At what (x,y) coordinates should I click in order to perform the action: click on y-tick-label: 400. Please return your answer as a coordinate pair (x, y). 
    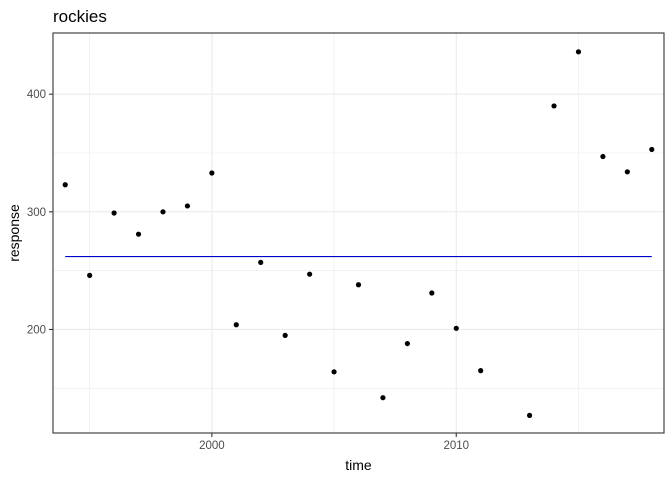
    Looking at the image, I should click on (36, 95).